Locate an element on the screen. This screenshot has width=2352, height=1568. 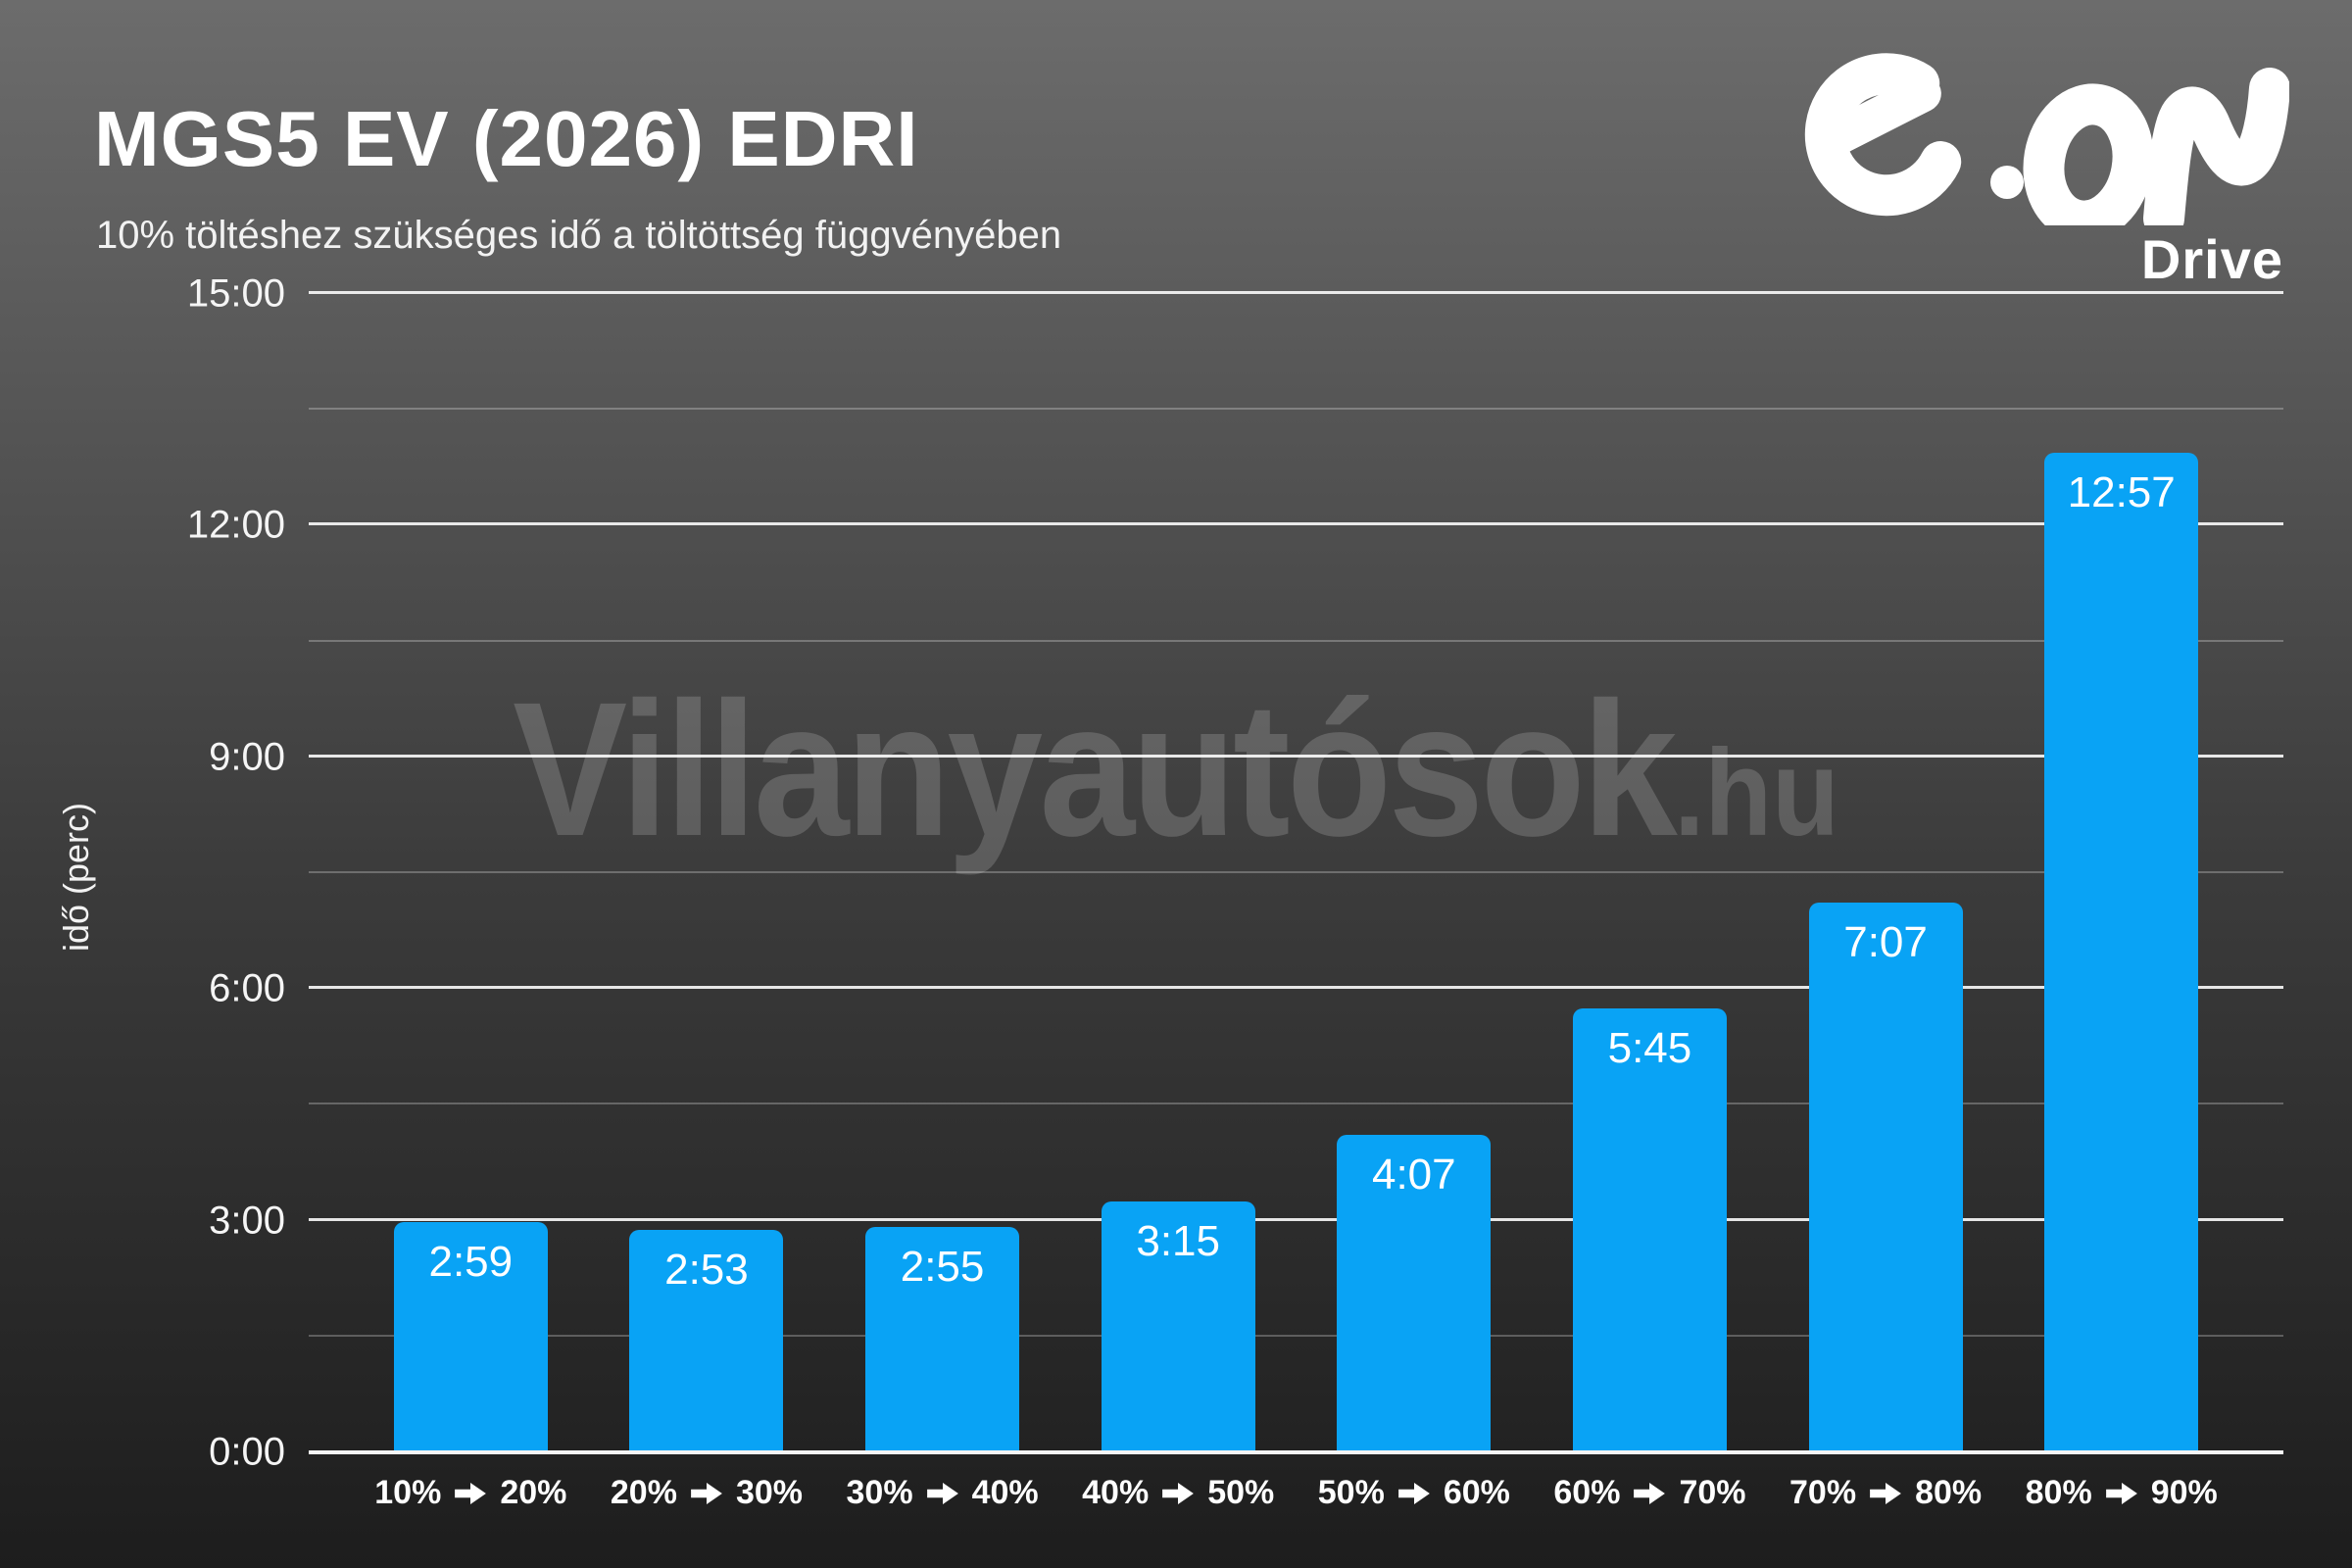
watermark-suffix: .hu is located at coordinates (1756, 793).